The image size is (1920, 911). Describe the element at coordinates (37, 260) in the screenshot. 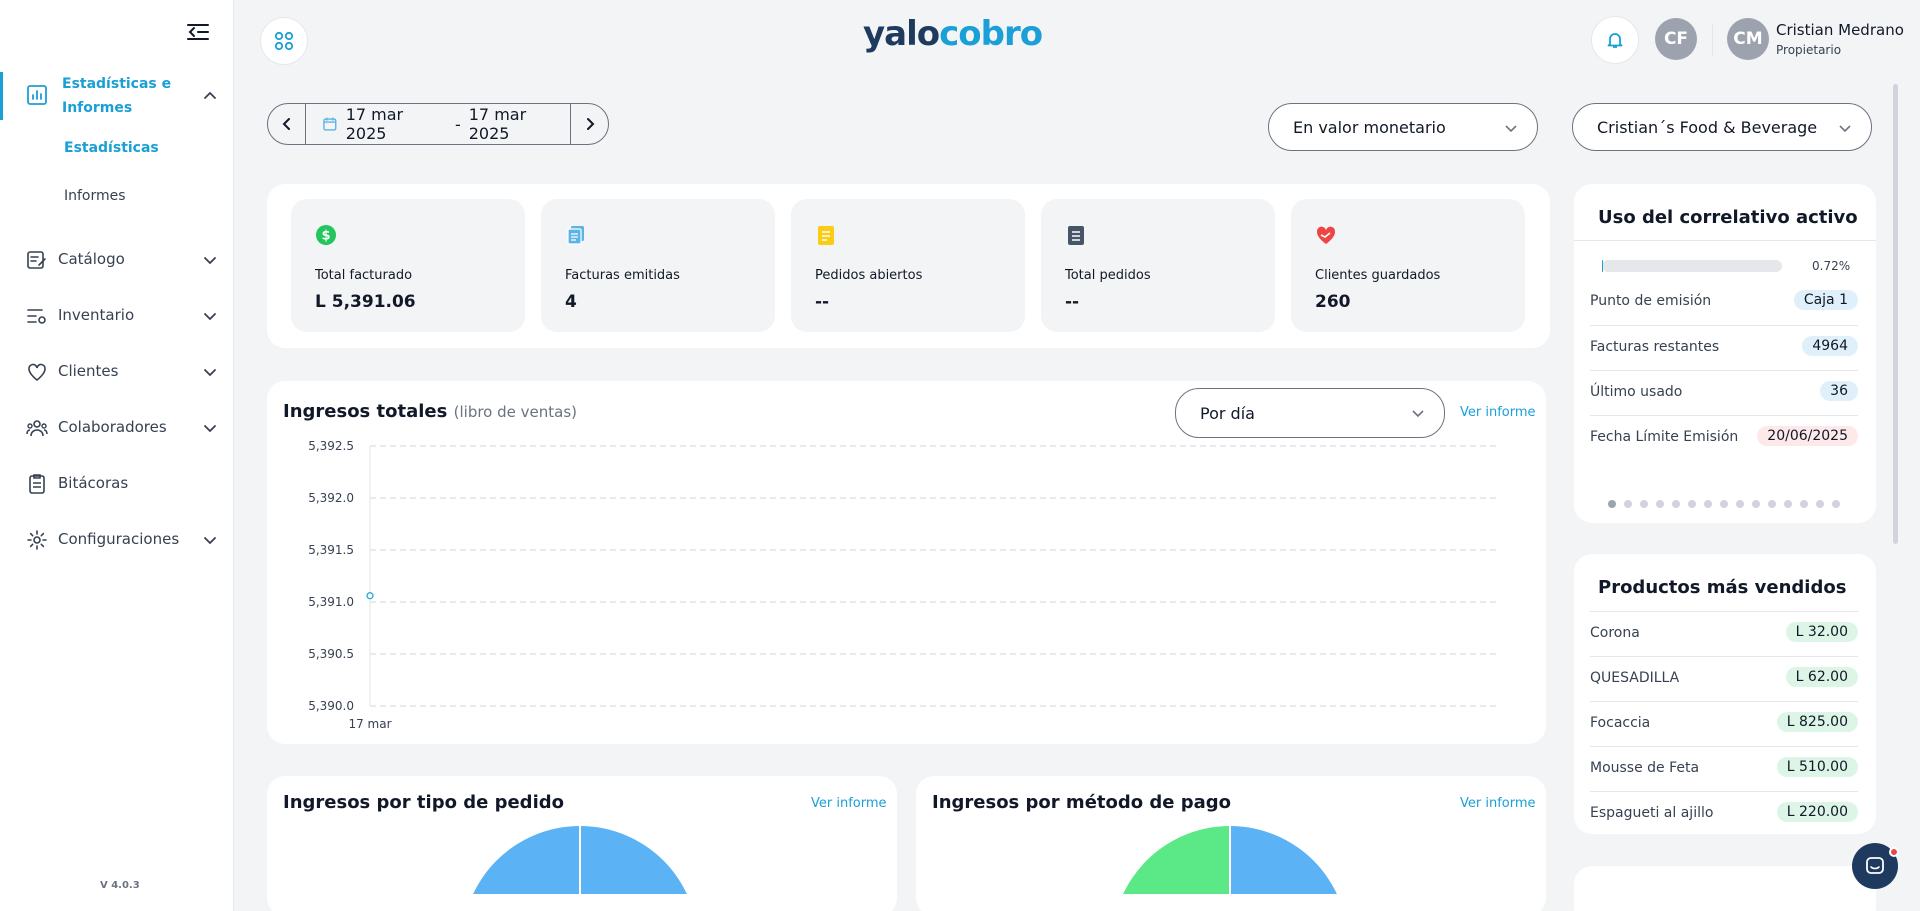

I see `edit-list-icon` at that location.